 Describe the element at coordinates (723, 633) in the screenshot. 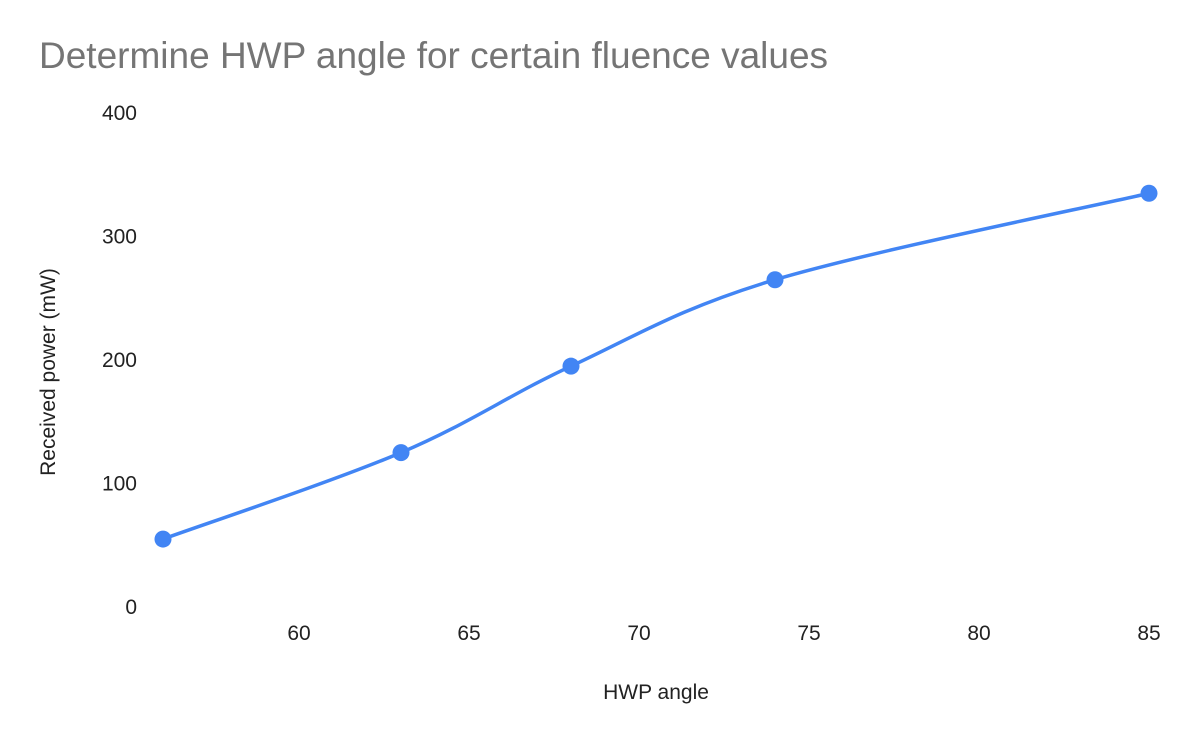

I see `x-axis-ticks: 60 65 70 75 80 85` at that location.